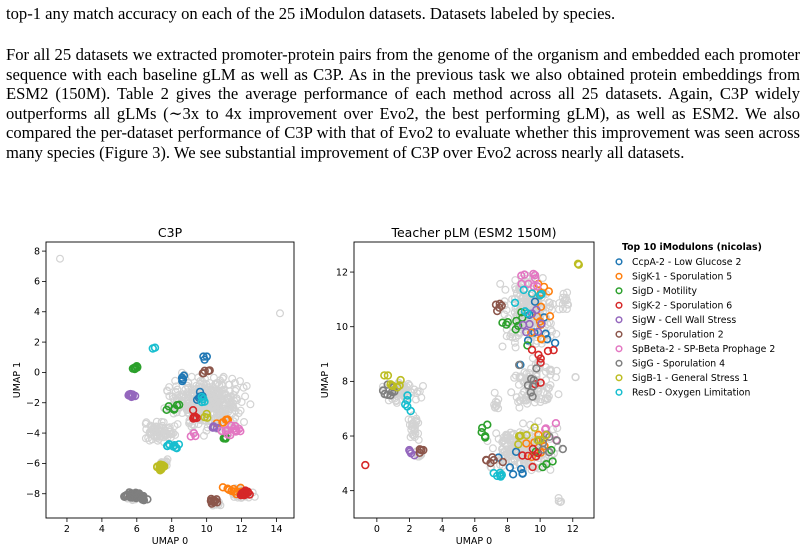 This screenshot has width=806, height=553. Describe the element at coordinates (216, 499) in the screenshot. I see `series-5-point` at that location.